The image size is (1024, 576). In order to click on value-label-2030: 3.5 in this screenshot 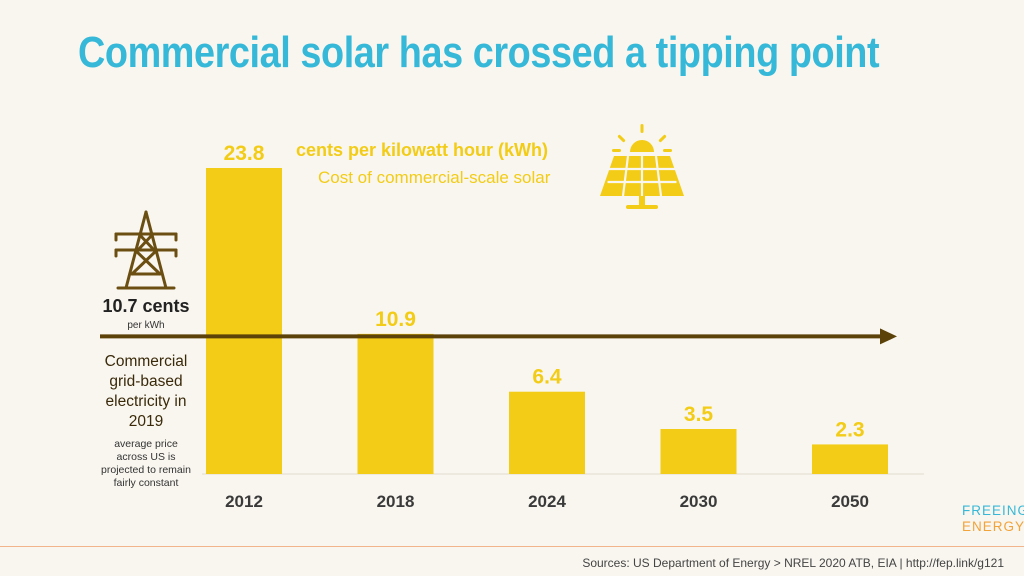, I will do `click(699, 414)`.